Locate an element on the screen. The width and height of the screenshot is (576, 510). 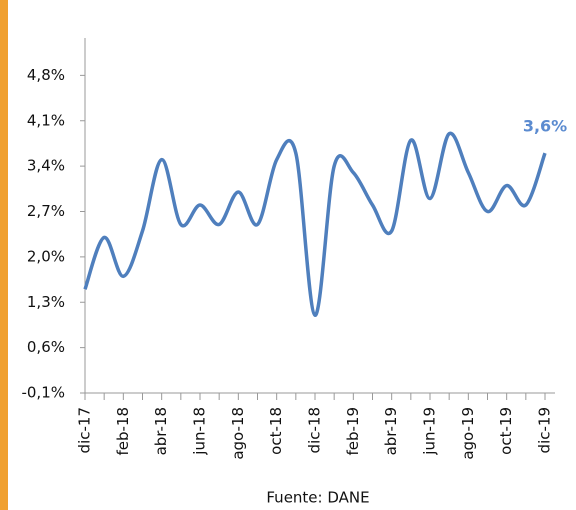
x-tick-label: ago-18 is located at coordinates (238, 433).